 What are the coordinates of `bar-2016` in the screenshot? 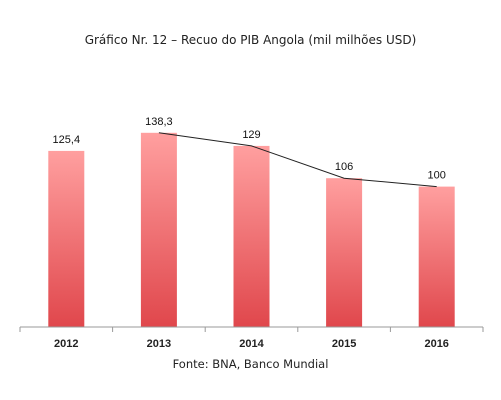 It's located at (436, 256).